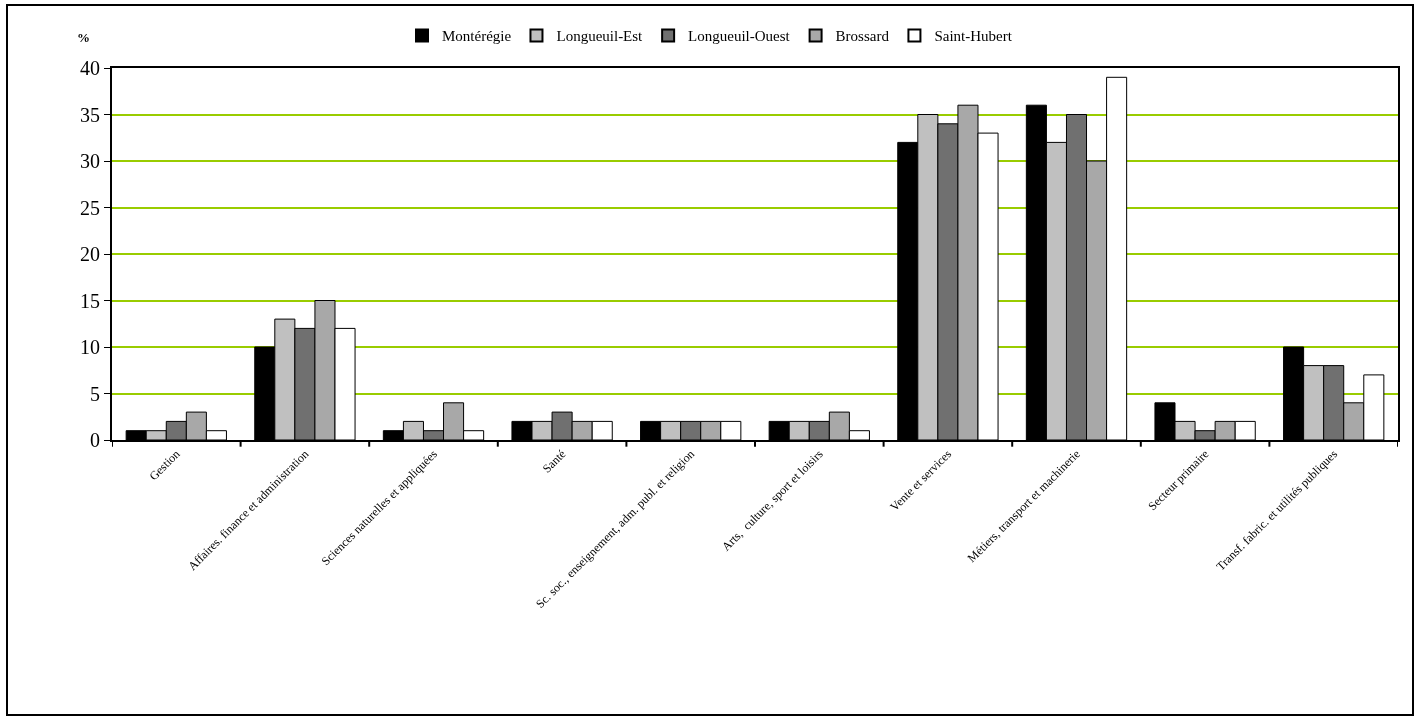 This screenshot has height=717, width=1418. Describe the element at coordinates (476, 36) in the screenshot. I see `legend-label: Montérégie` at that location.